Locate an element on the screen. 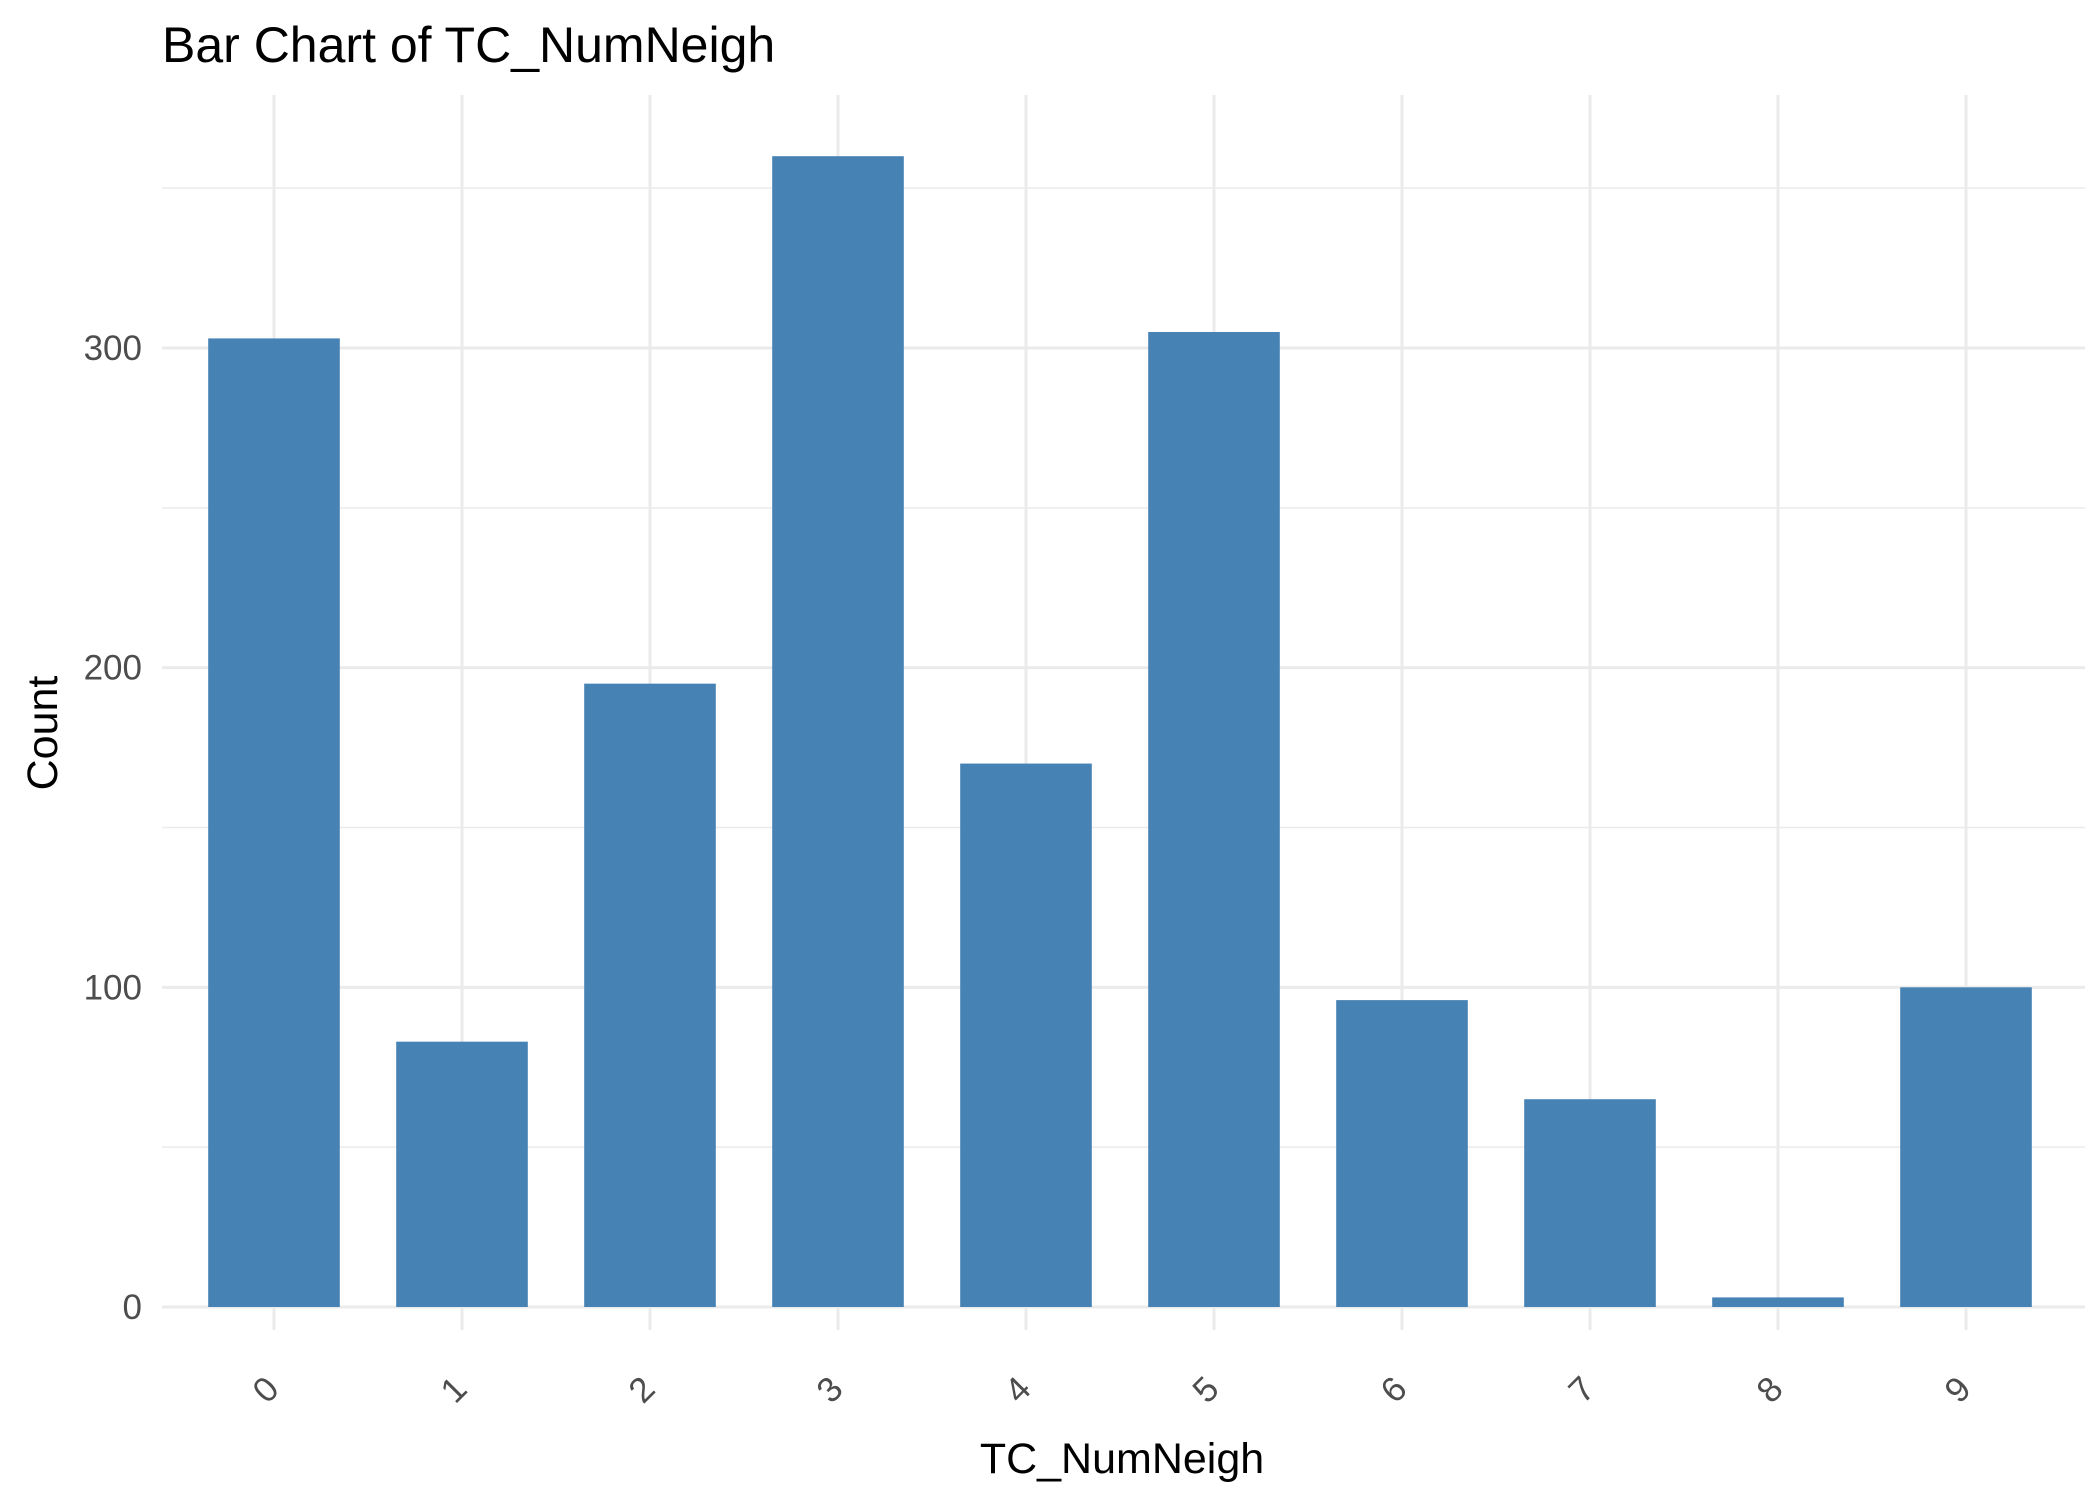 The image size is (2100, 1499). x-tick-label: 4 is located at coordinates (1017, 1389).